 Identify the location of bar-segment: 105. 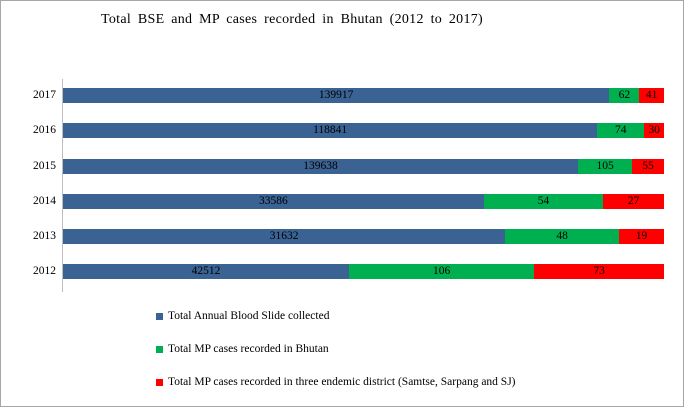
(605, 166).